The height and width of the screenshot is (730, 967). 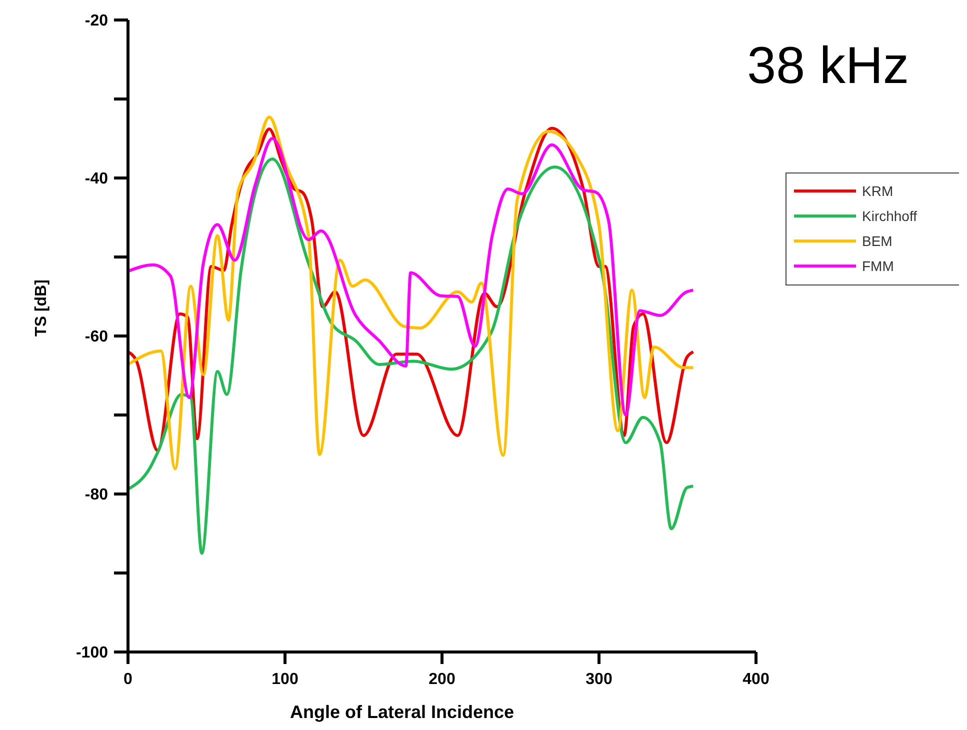 What do you see at coordinates (877, 240) in the screenshot?
I see `legend-label: BEM` at bounding box center [877, 240].